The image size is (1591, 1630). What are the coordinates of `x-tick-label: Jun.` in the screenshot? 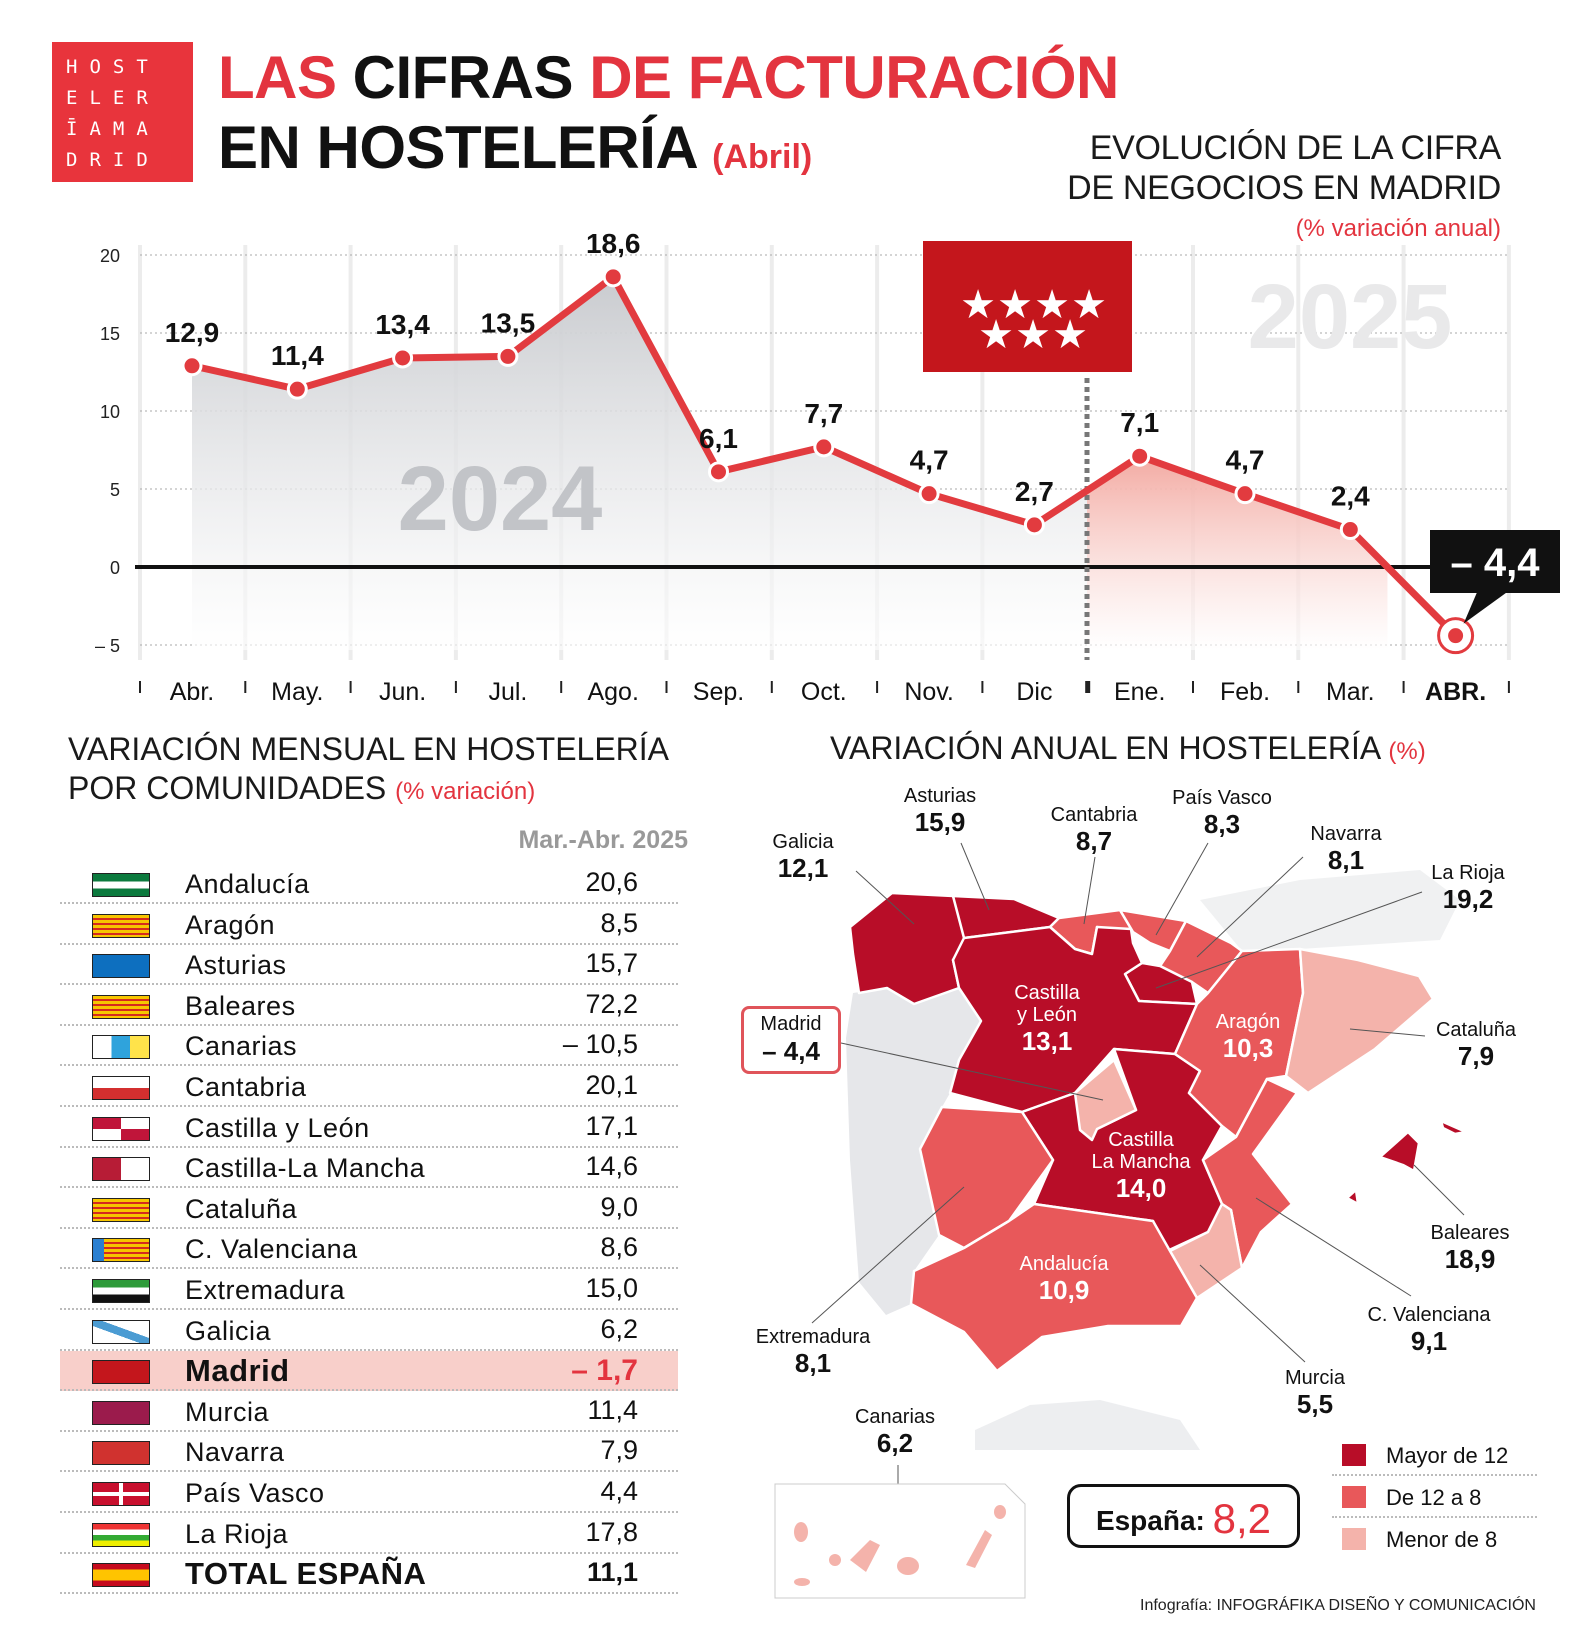 It's located at (402, 692).